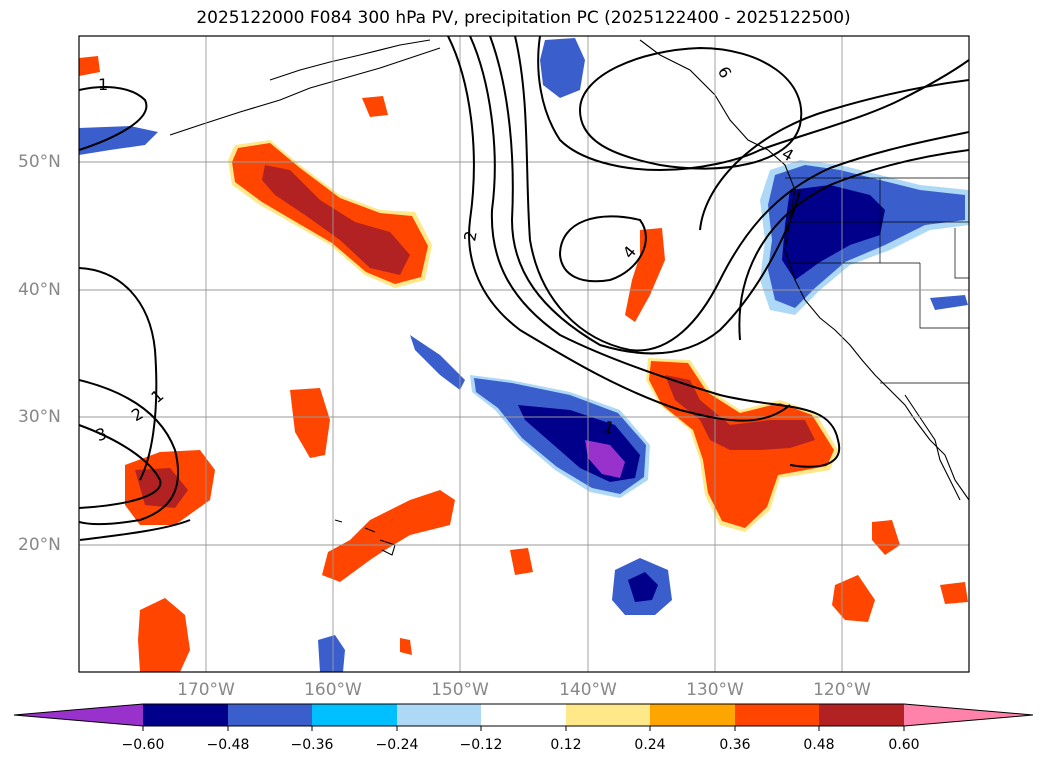 This screenshot has height=765, width=1047. I want to click on lon-label: 170°W, so click(206, 690).